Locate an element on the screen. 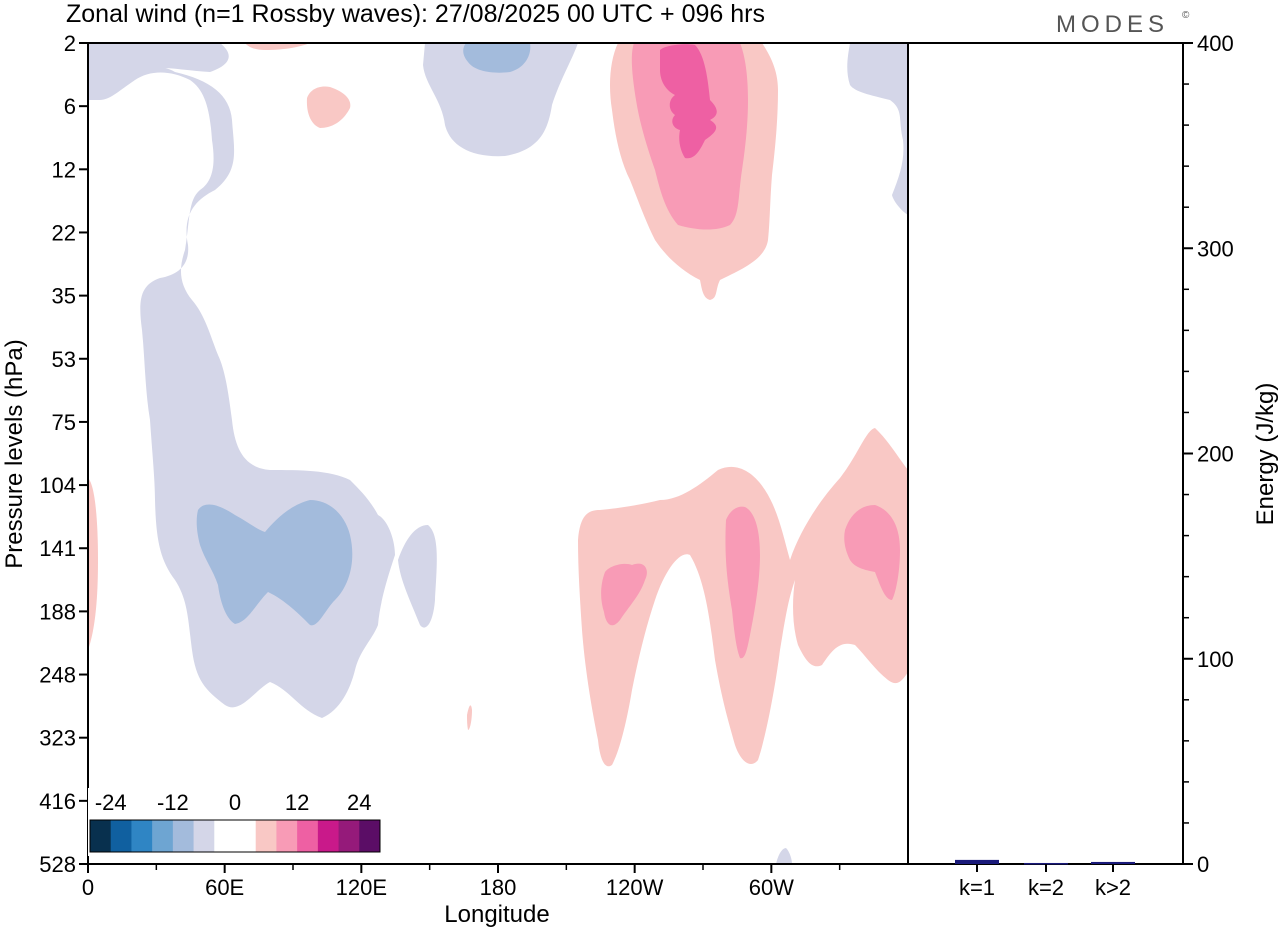 Image resolution: width=1280 pixels, height=930 pixels. x-tick-label: 180 is located at coordinates (498, 887).